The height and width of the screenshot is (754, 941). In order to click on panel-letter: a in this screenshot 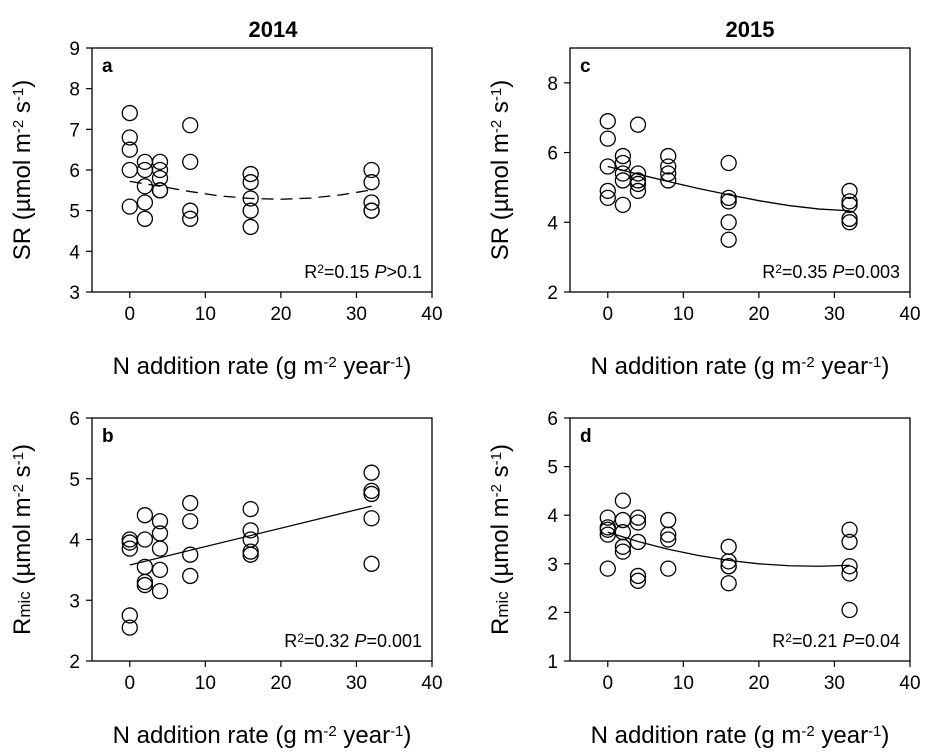, I will do `click(107, 66)`.